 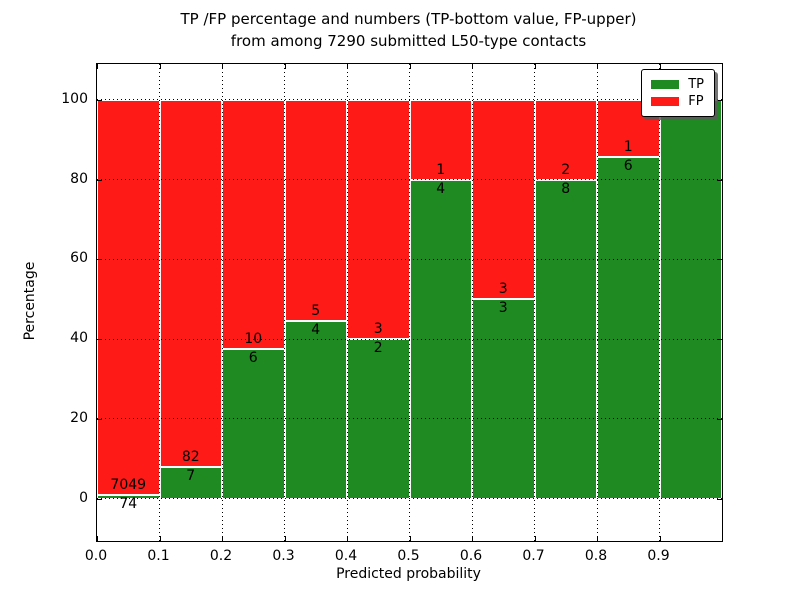 What do you see at coordinates (665, 84) in the screenshot?
I see `legend-swatch-tp` at bounding box center [665, 84].